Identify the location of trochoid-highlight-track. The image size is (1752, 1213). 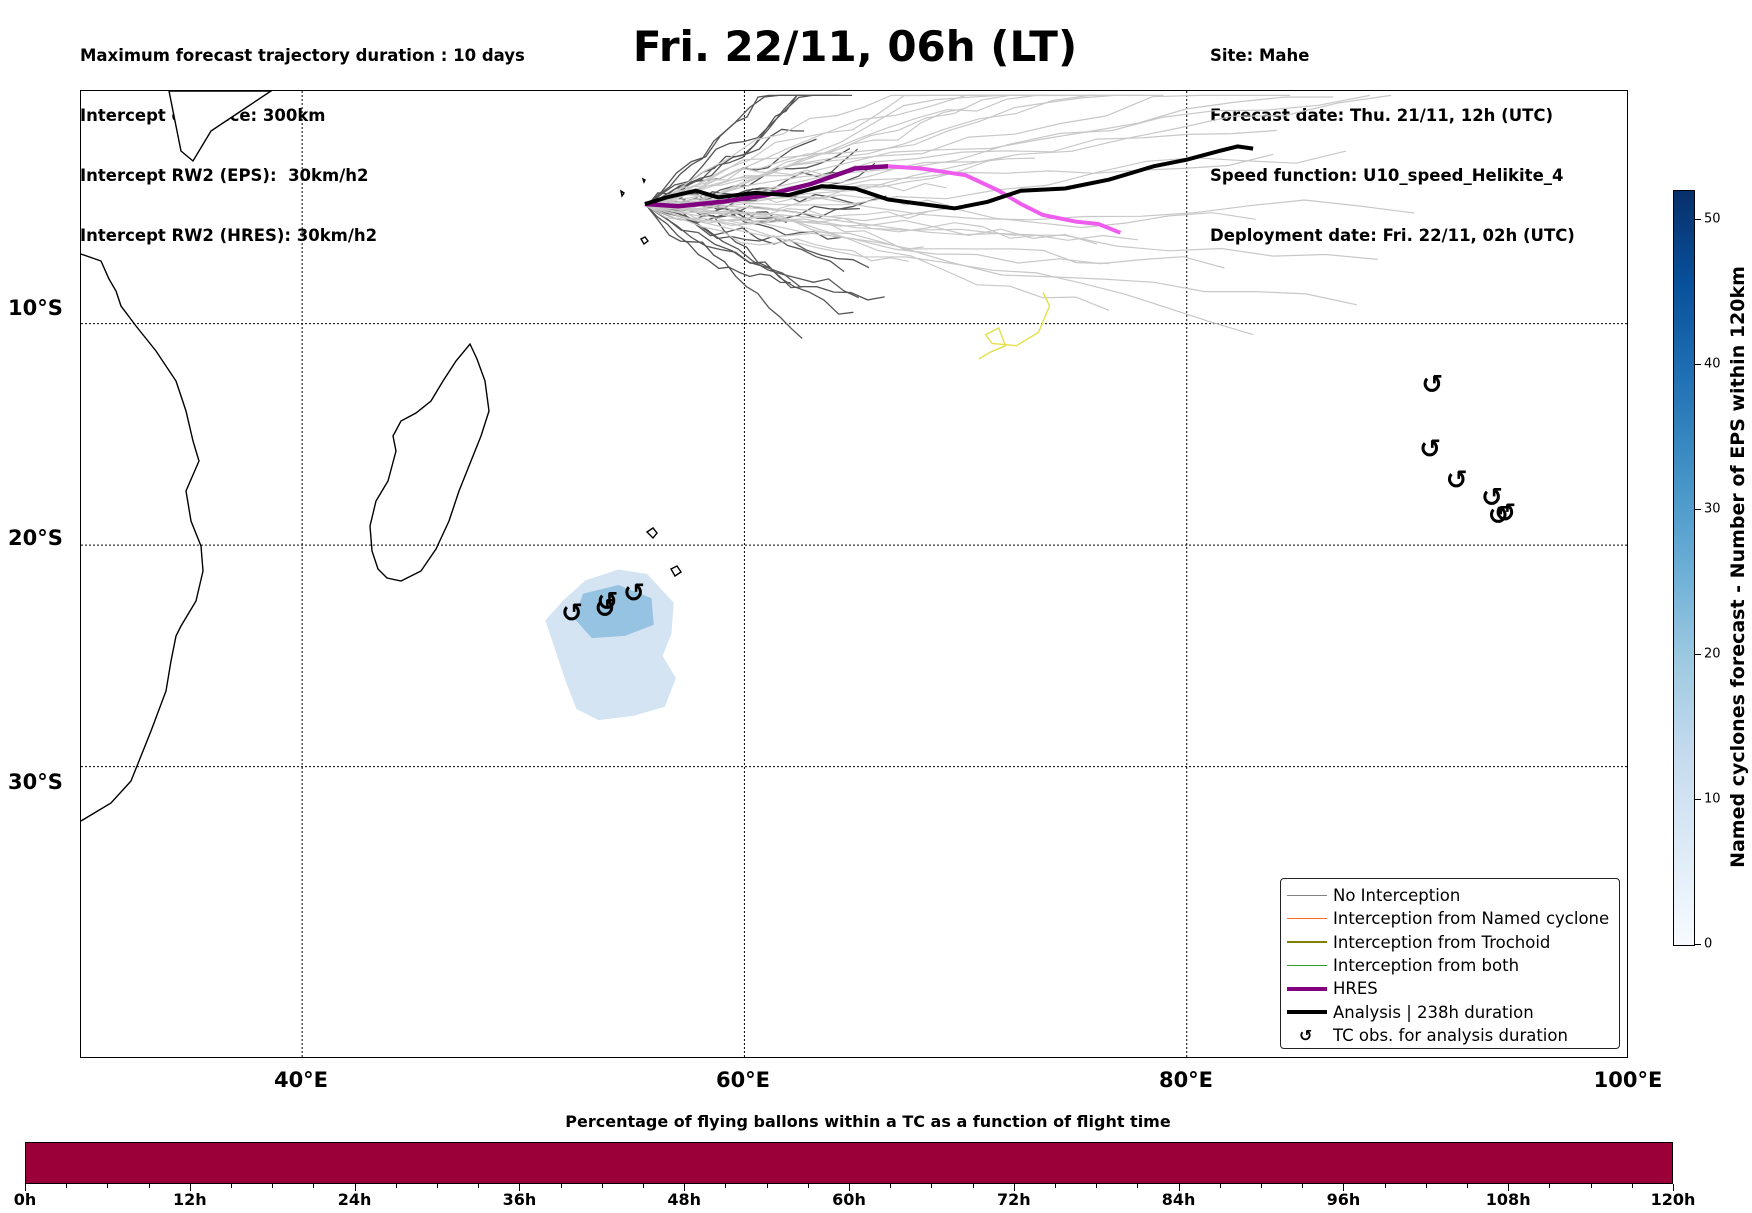
(1014, 326).